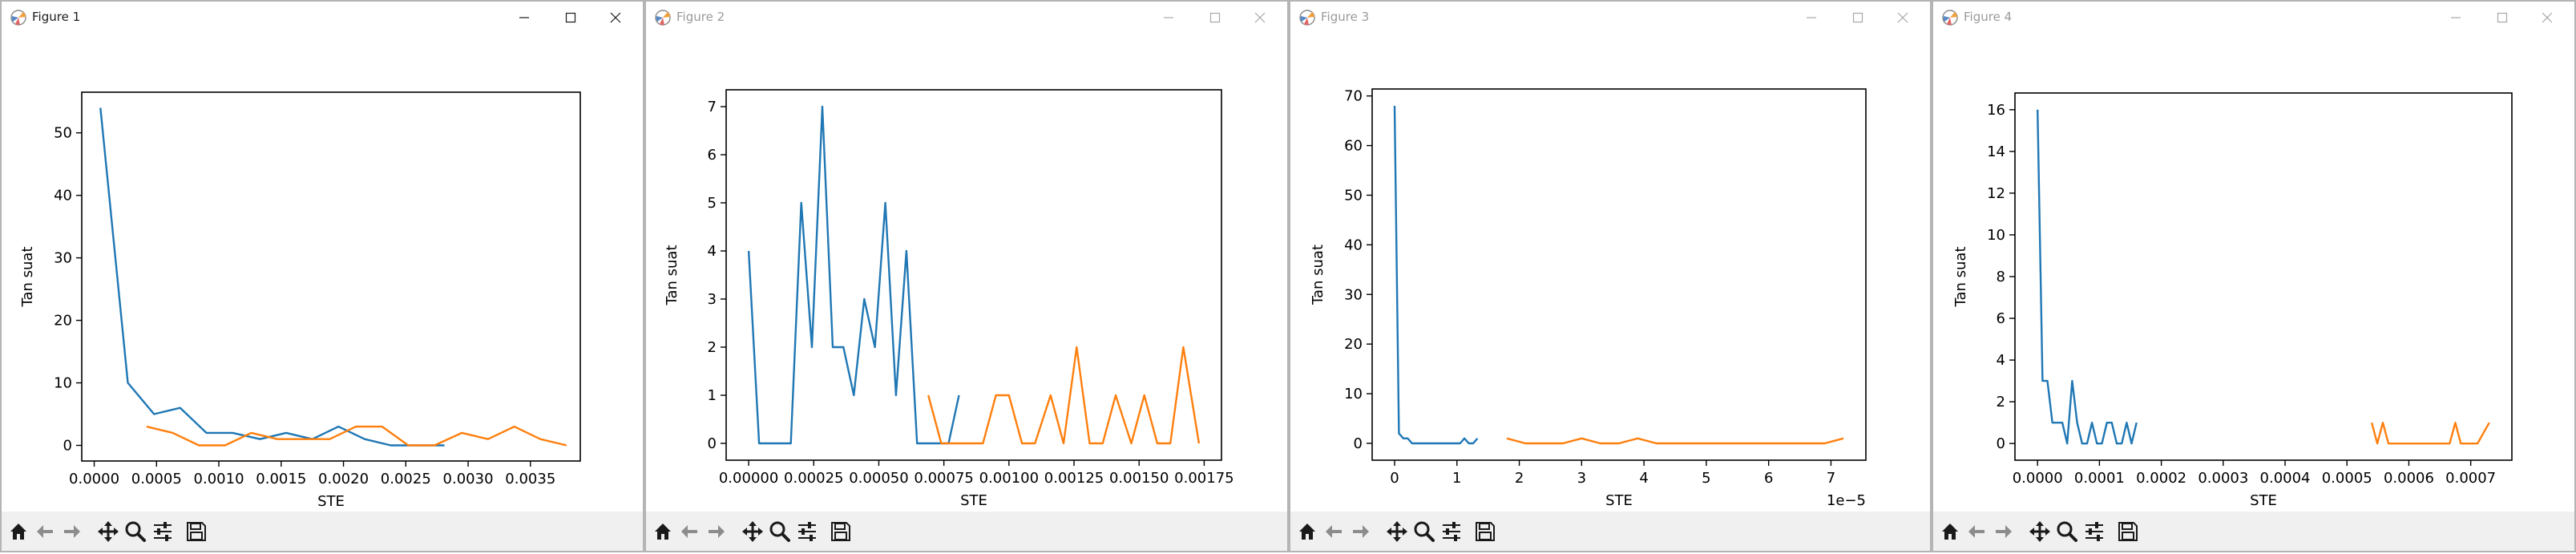  Describe the element at coordinates (1353, 294) in the screenshot. I see `y-tick-label: 30` at that location.